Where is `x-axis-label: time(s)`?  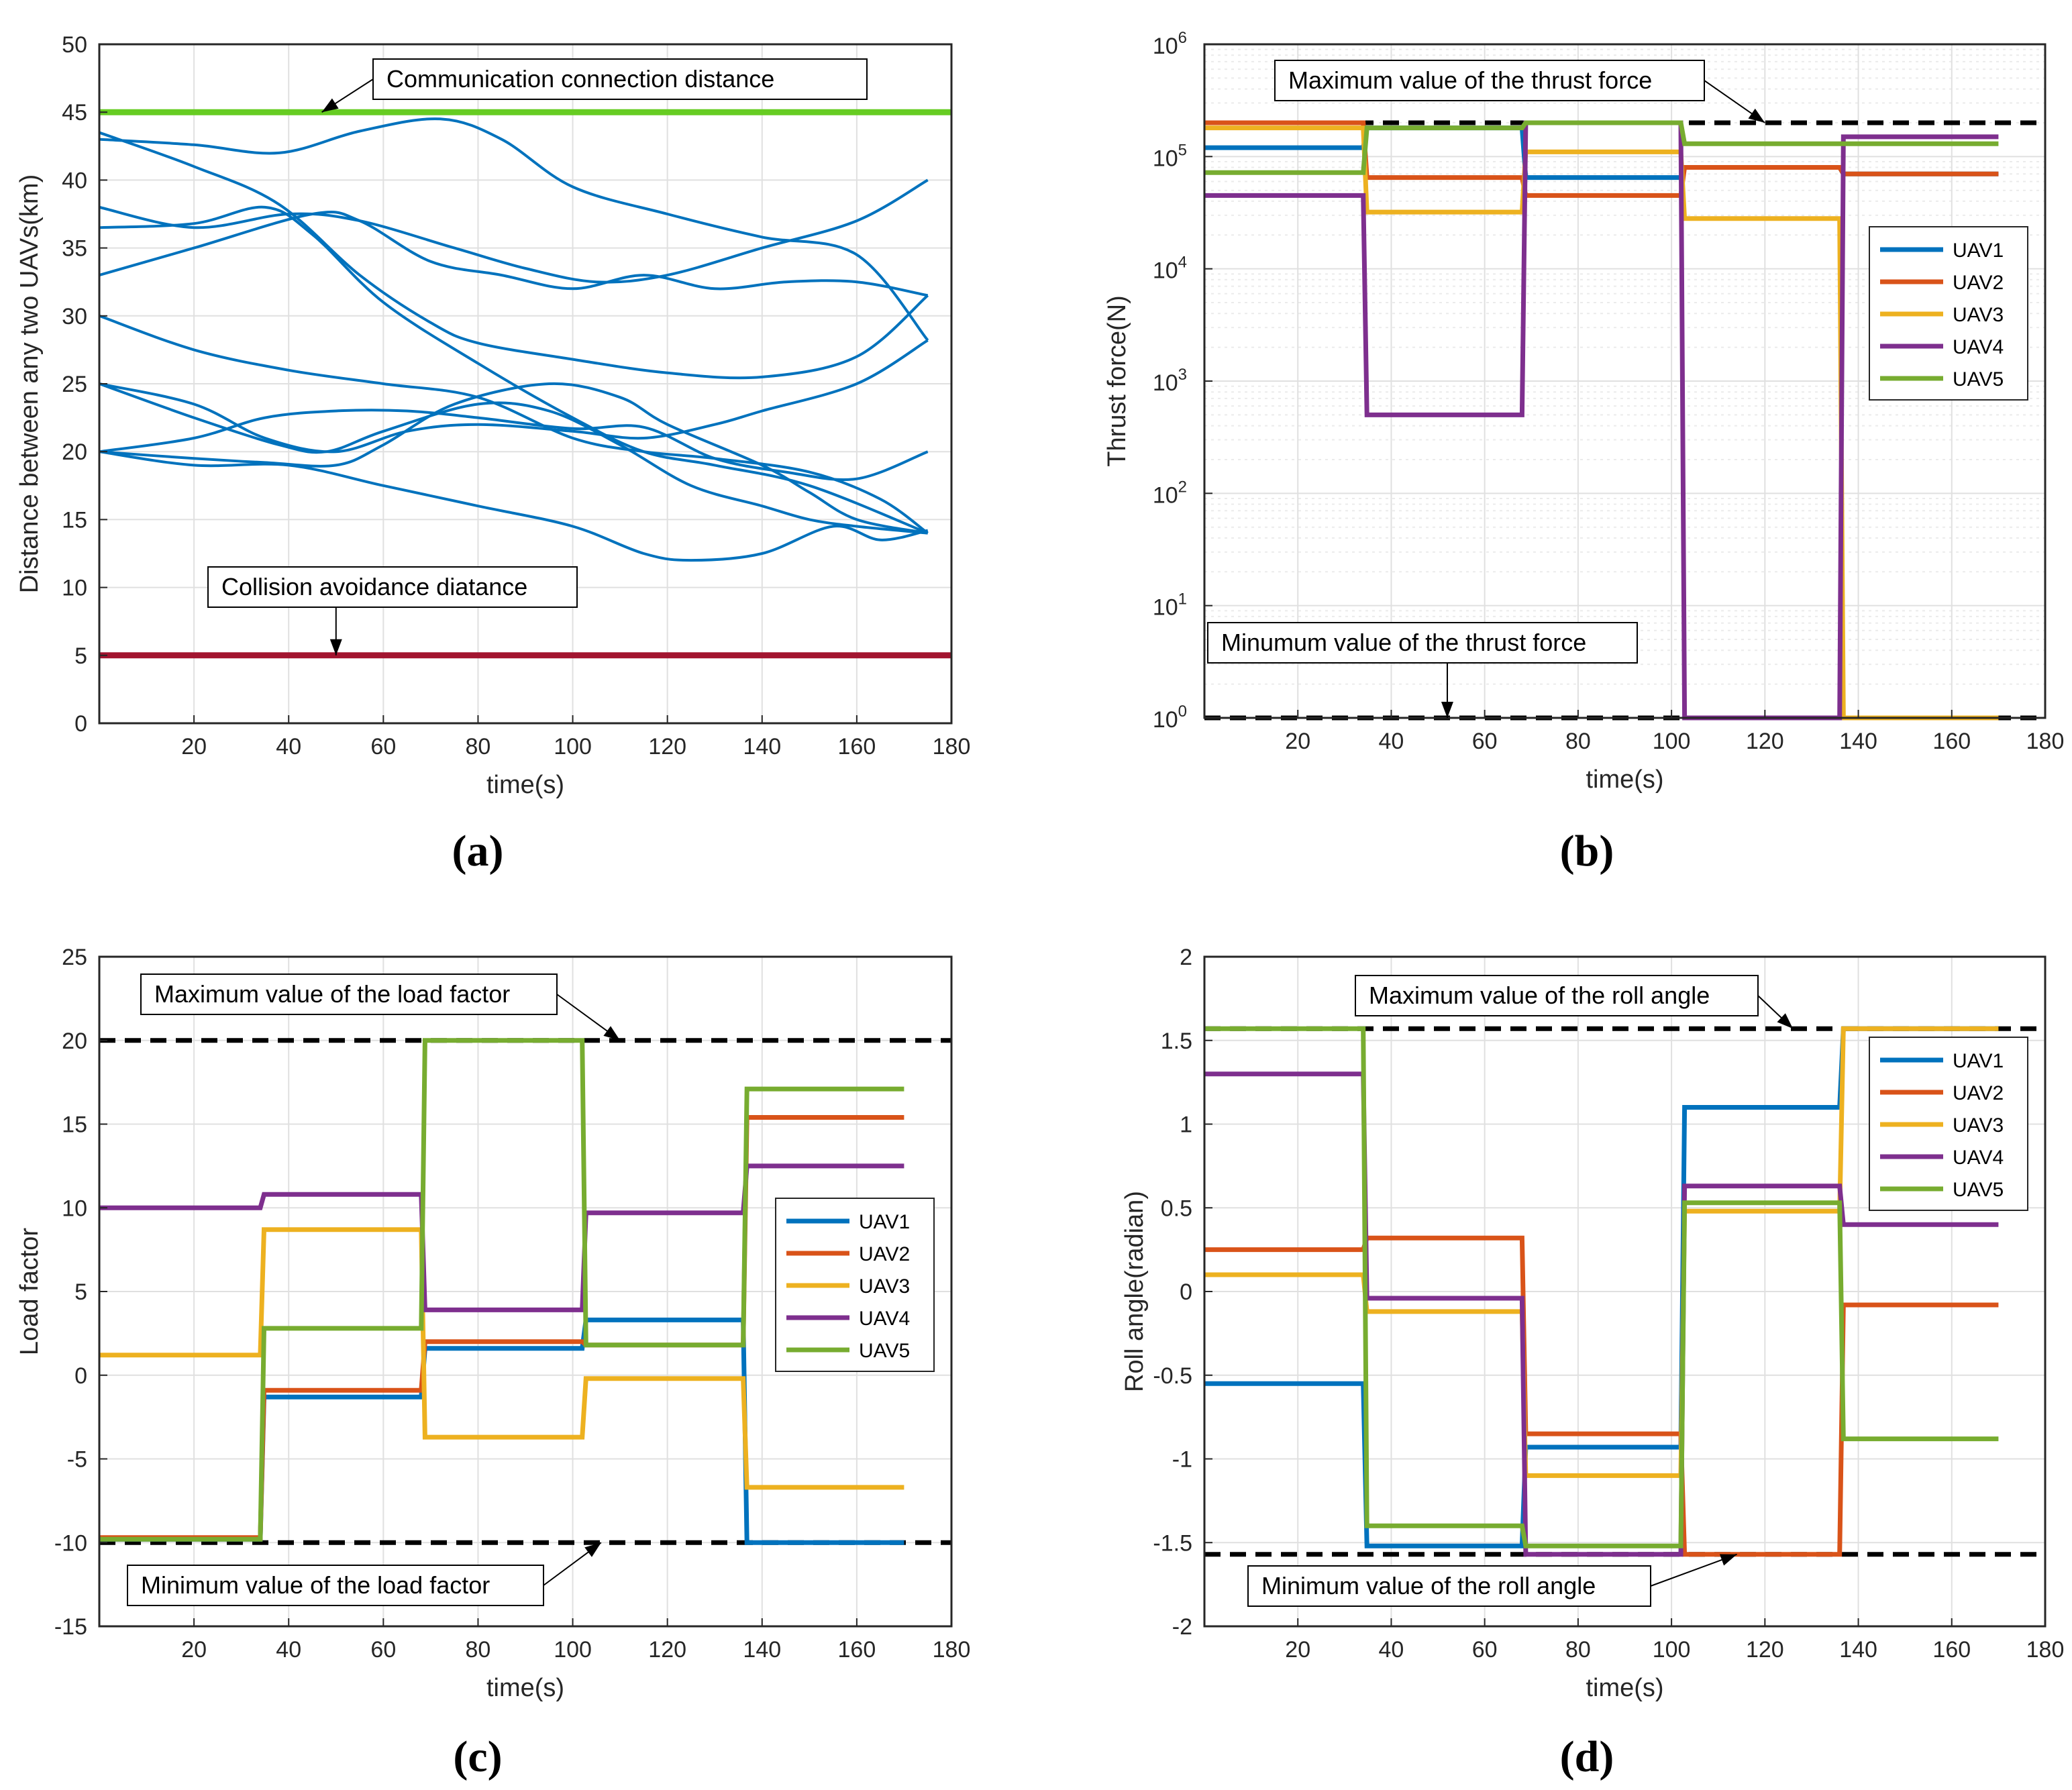 x-axis-label: time(s) is located at coordinates (1624, 1688).